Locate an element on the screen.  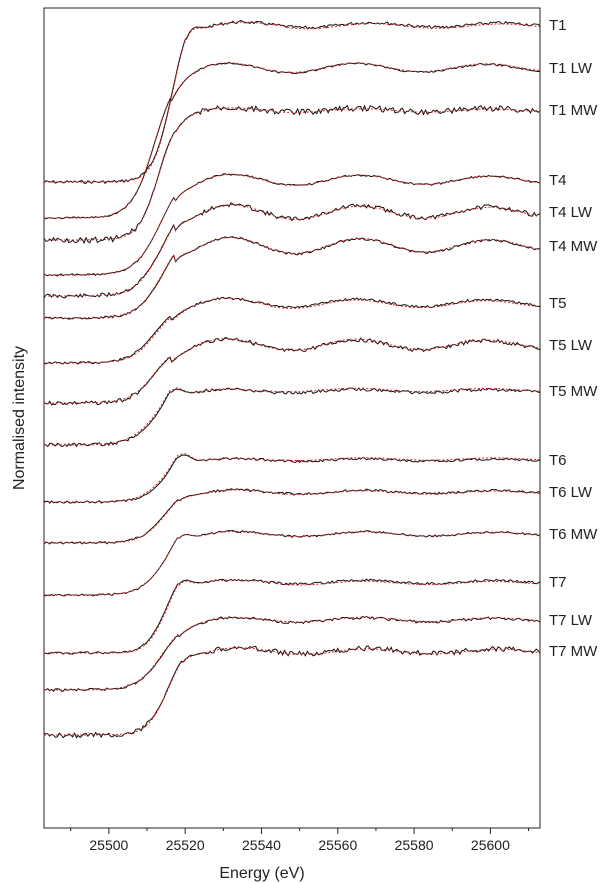
x-tick-label: 25600 is located at coordinates (490, 845).